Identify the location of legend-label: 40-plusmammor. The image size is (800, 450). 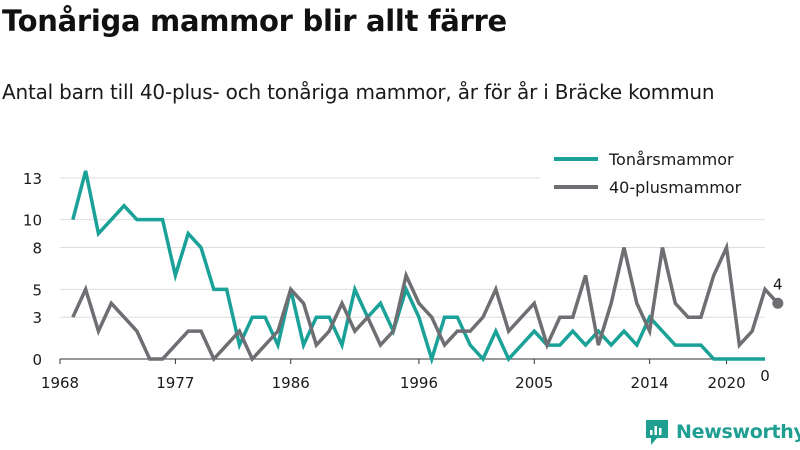
(675, 187).